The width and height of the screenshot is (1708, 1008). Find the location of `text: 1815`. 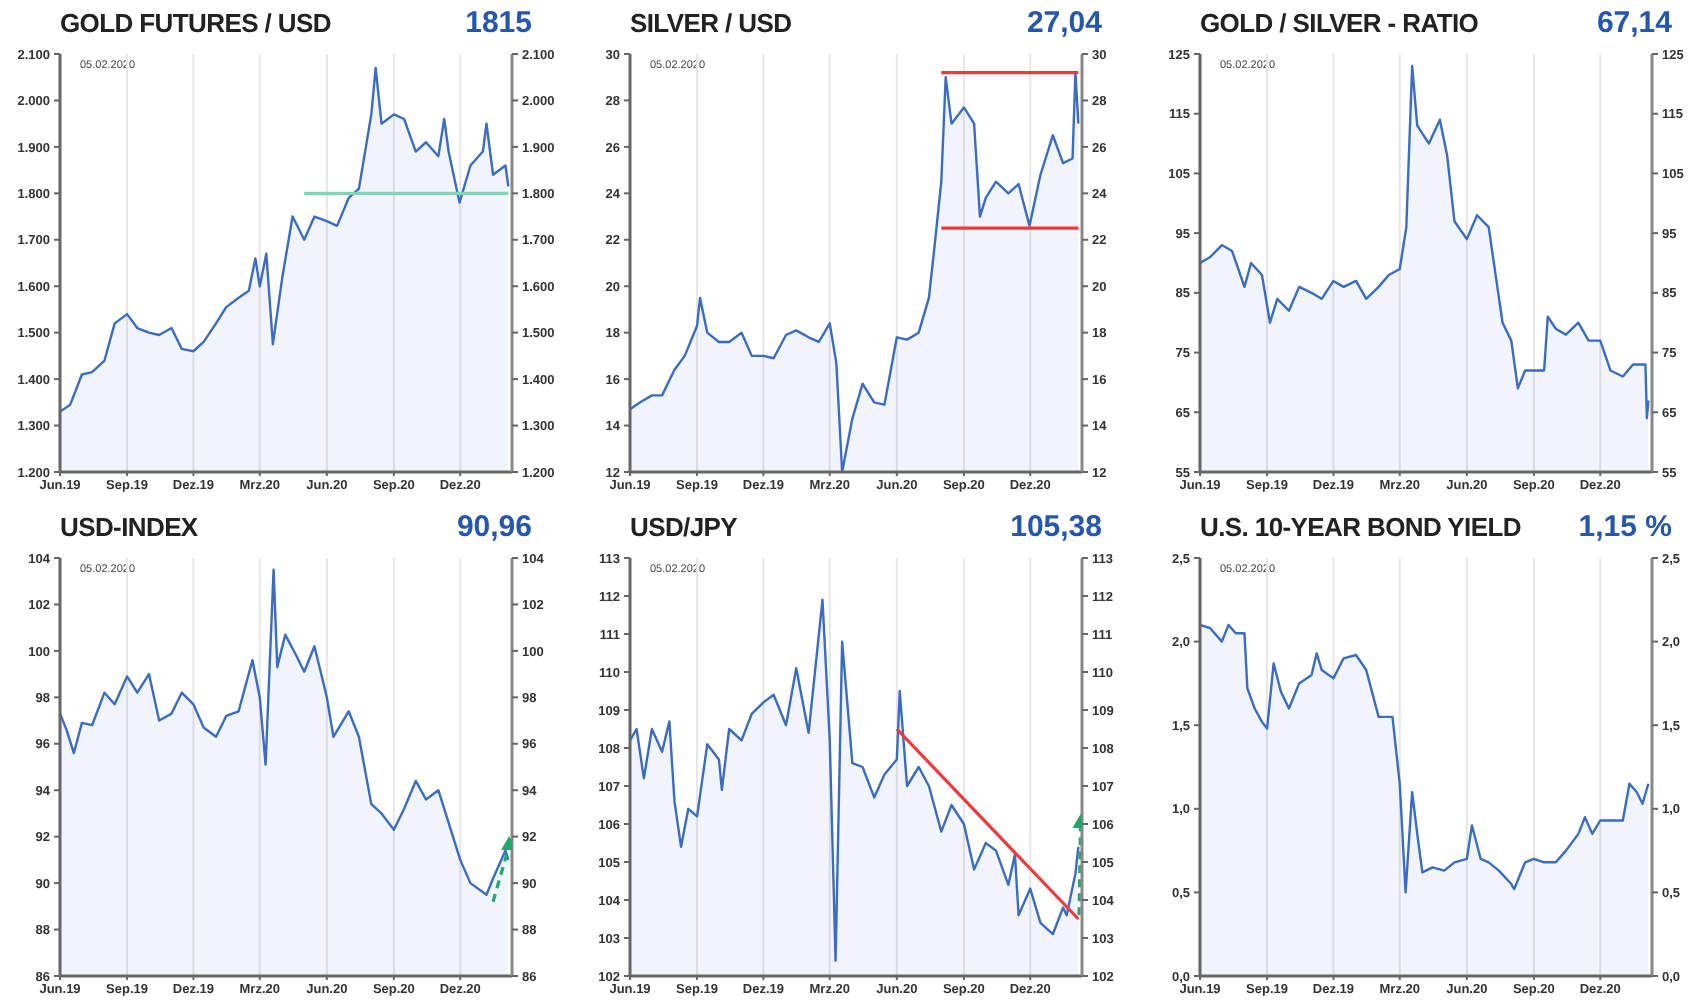

text: 1815 is located at coordinates (498, 23).